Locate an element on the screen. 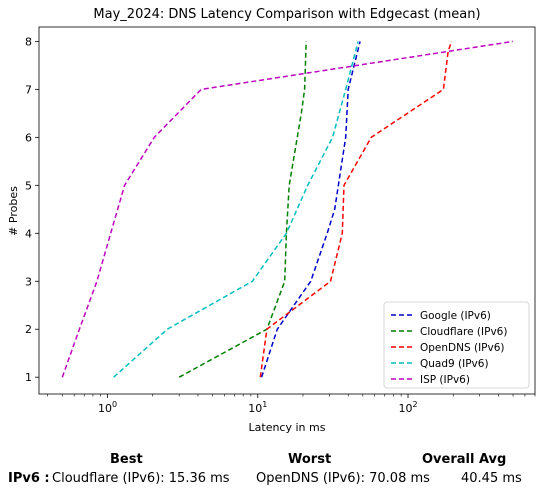  summary-best-value: Cloudflare (IPv6): 15.36 ms is located at coordinates (141, 478).